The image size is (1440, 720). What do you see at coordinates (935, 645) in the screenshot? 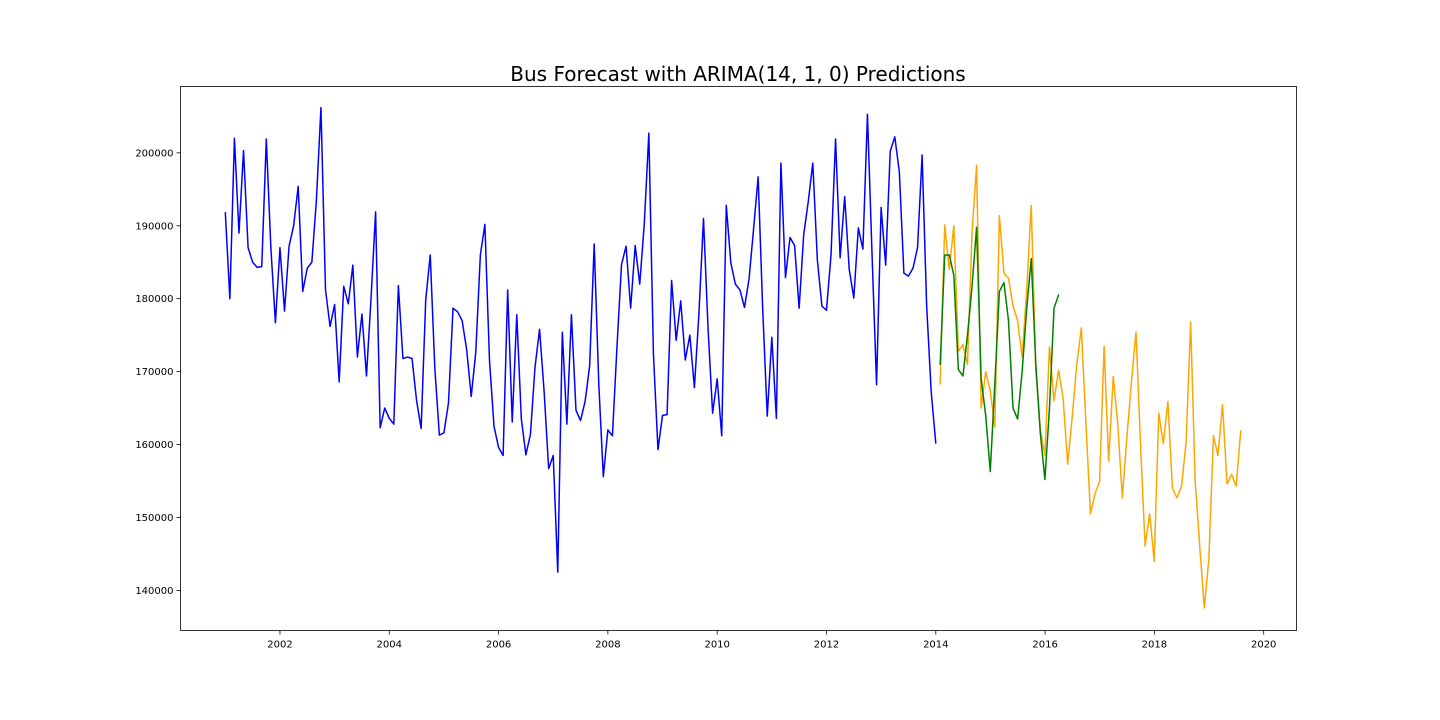
I see `x-tick-label: 2014` at bounding box center [935, 645].